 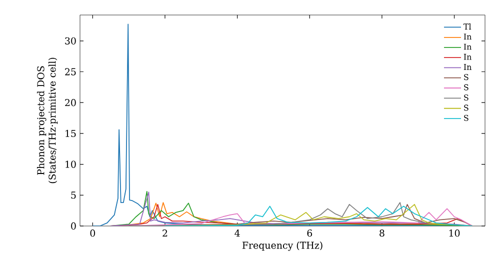 I want to click on x-tick-label: 10, so click(x=454, y=233).